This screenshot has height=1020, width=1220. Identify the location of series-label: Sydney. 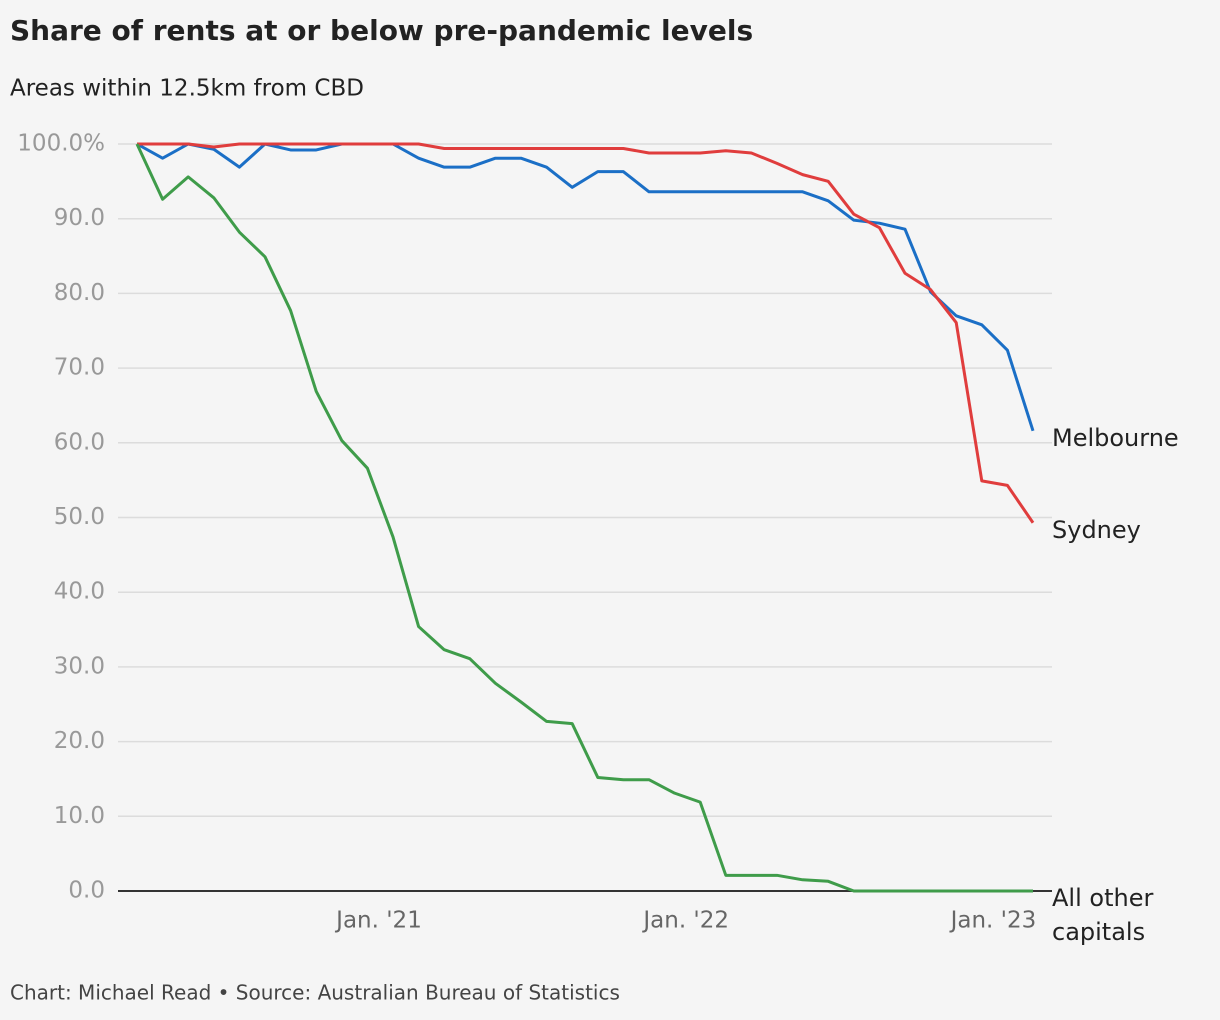
(1096, 529).